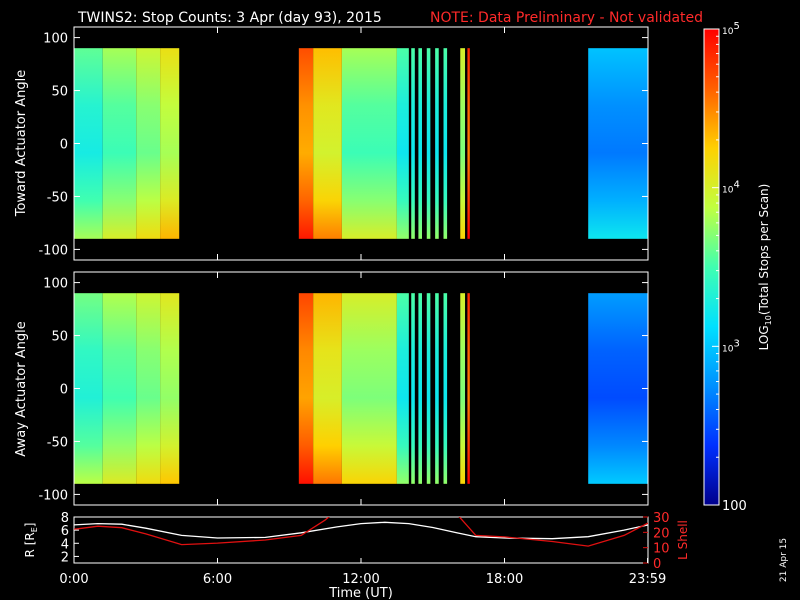 The height and width of the screenshot is (600, 800). What do you see at coordinates (31, 540) in the screenshot?
I see `r-axis-label: R [RE]` at bounding box center [31, 540].